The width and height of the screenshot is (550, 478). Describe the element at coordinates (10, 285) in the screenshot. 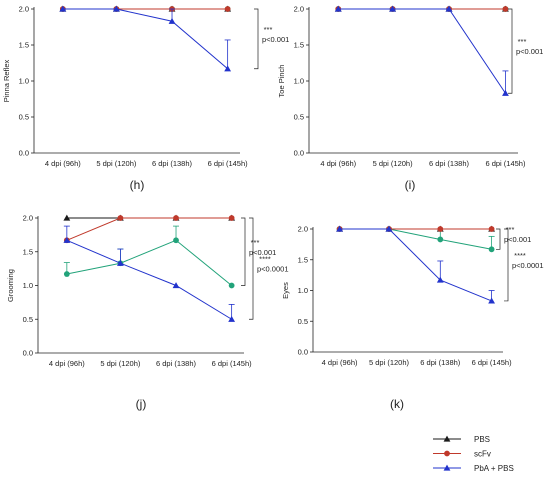

I see `y-axis-label: Grooming` at that location.